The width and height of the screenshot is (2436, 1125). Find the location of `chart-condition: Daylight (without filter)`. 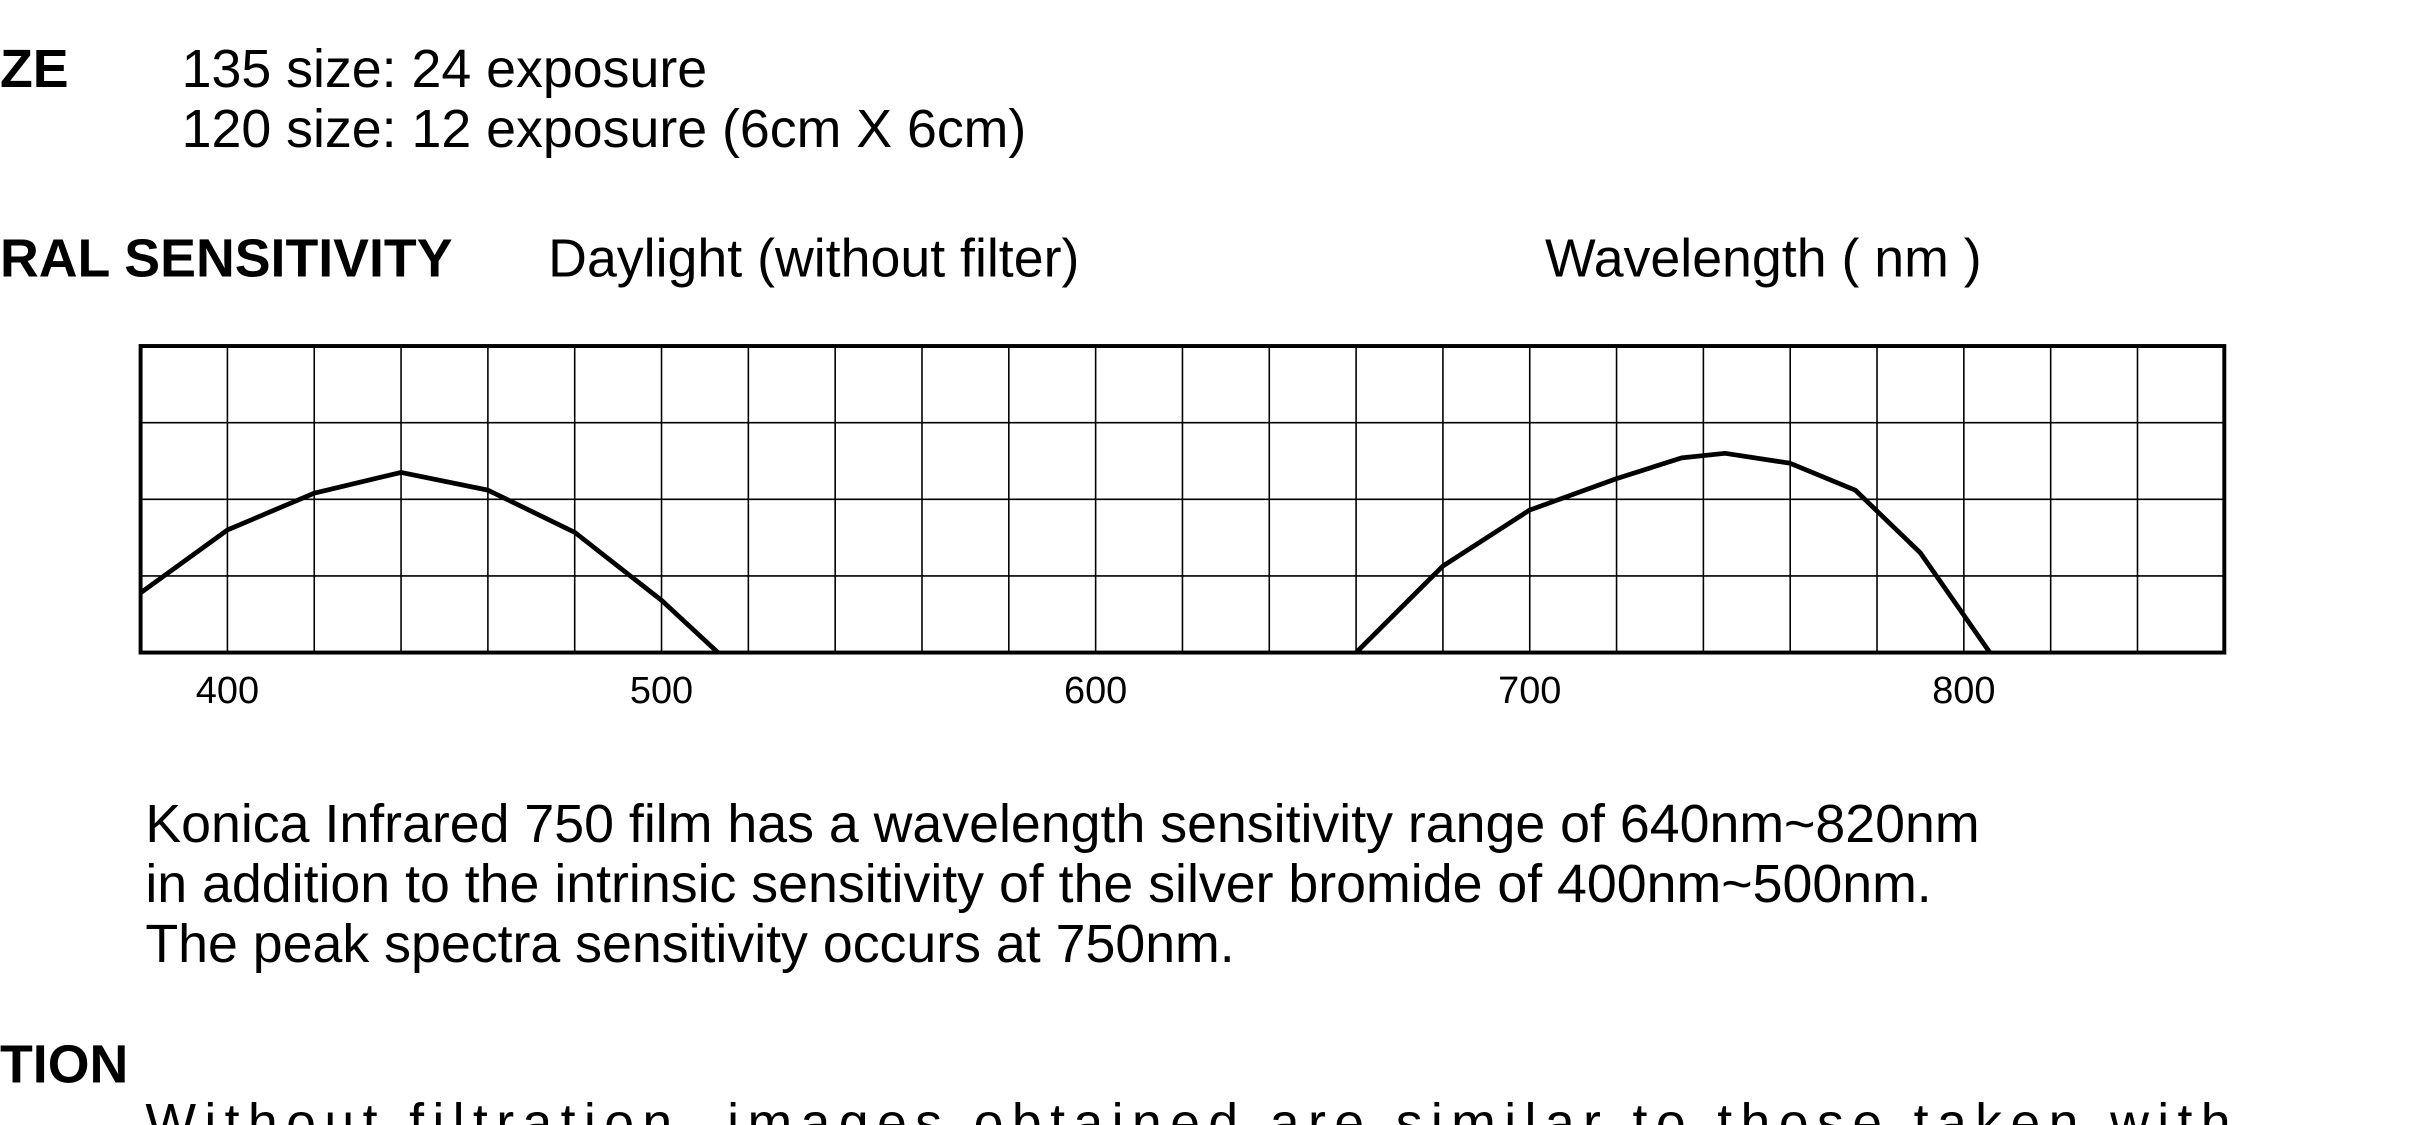

chart-condition: Daylight (without filter) is located at coordinates (813, 259).